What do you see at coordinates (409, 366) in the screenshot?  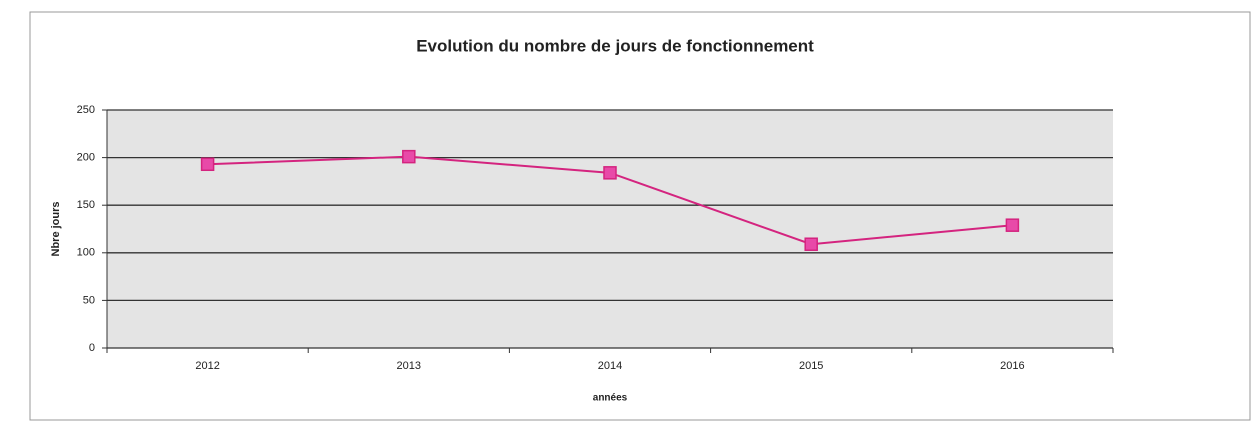 I see `x-tick-label: 2013` at bounding box center [409, 366].